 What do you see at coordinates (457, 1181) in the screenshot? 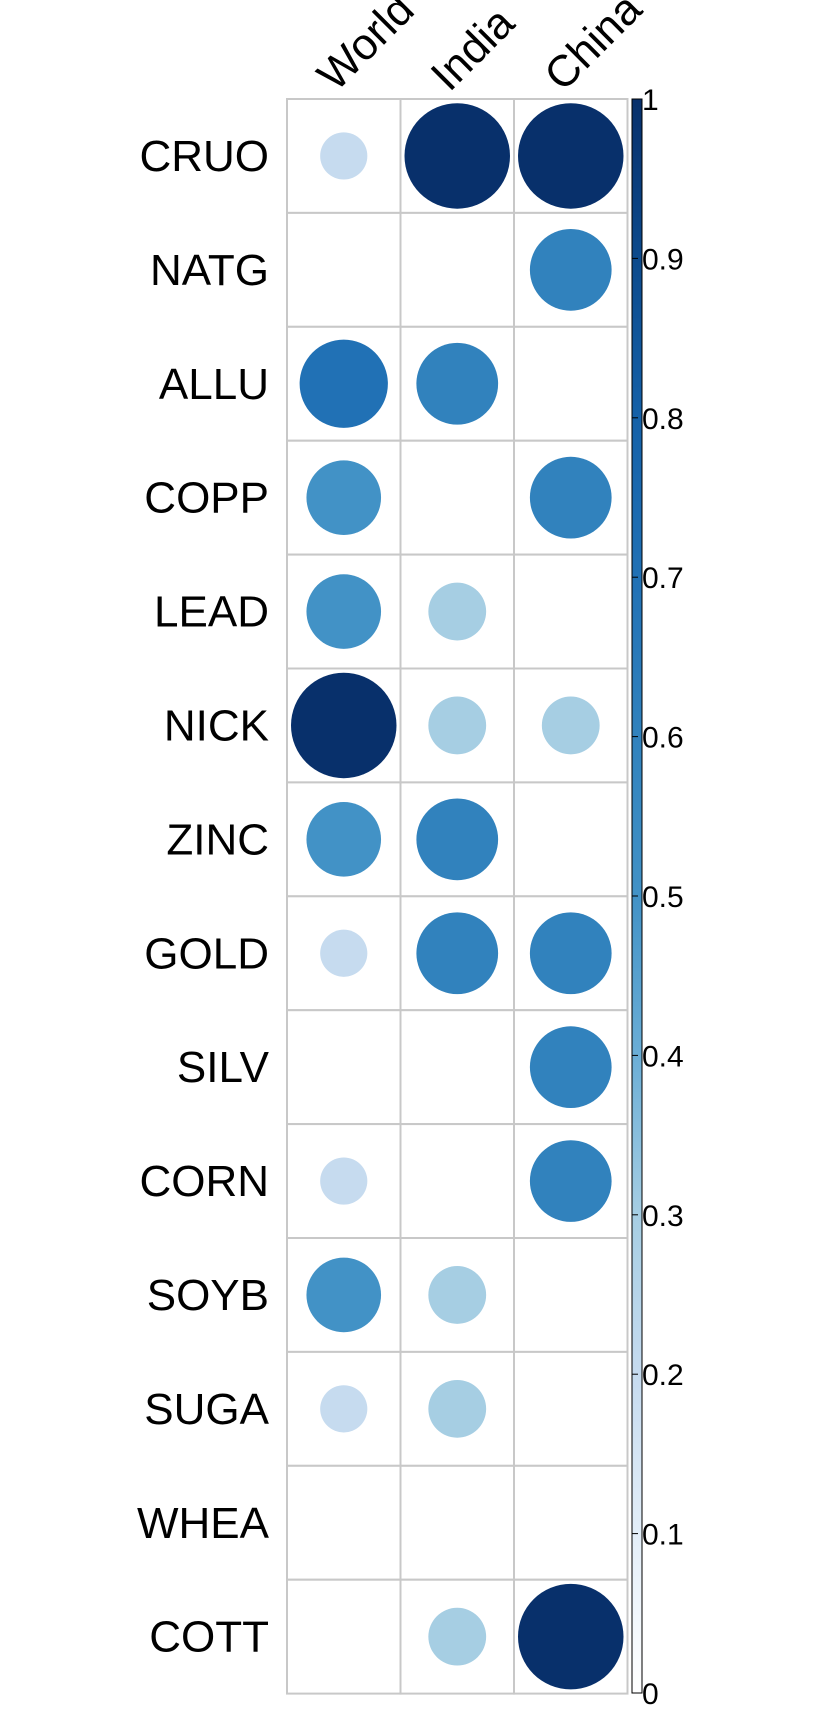
I see `cell-corn-india` at bounding box center [457, 1181].